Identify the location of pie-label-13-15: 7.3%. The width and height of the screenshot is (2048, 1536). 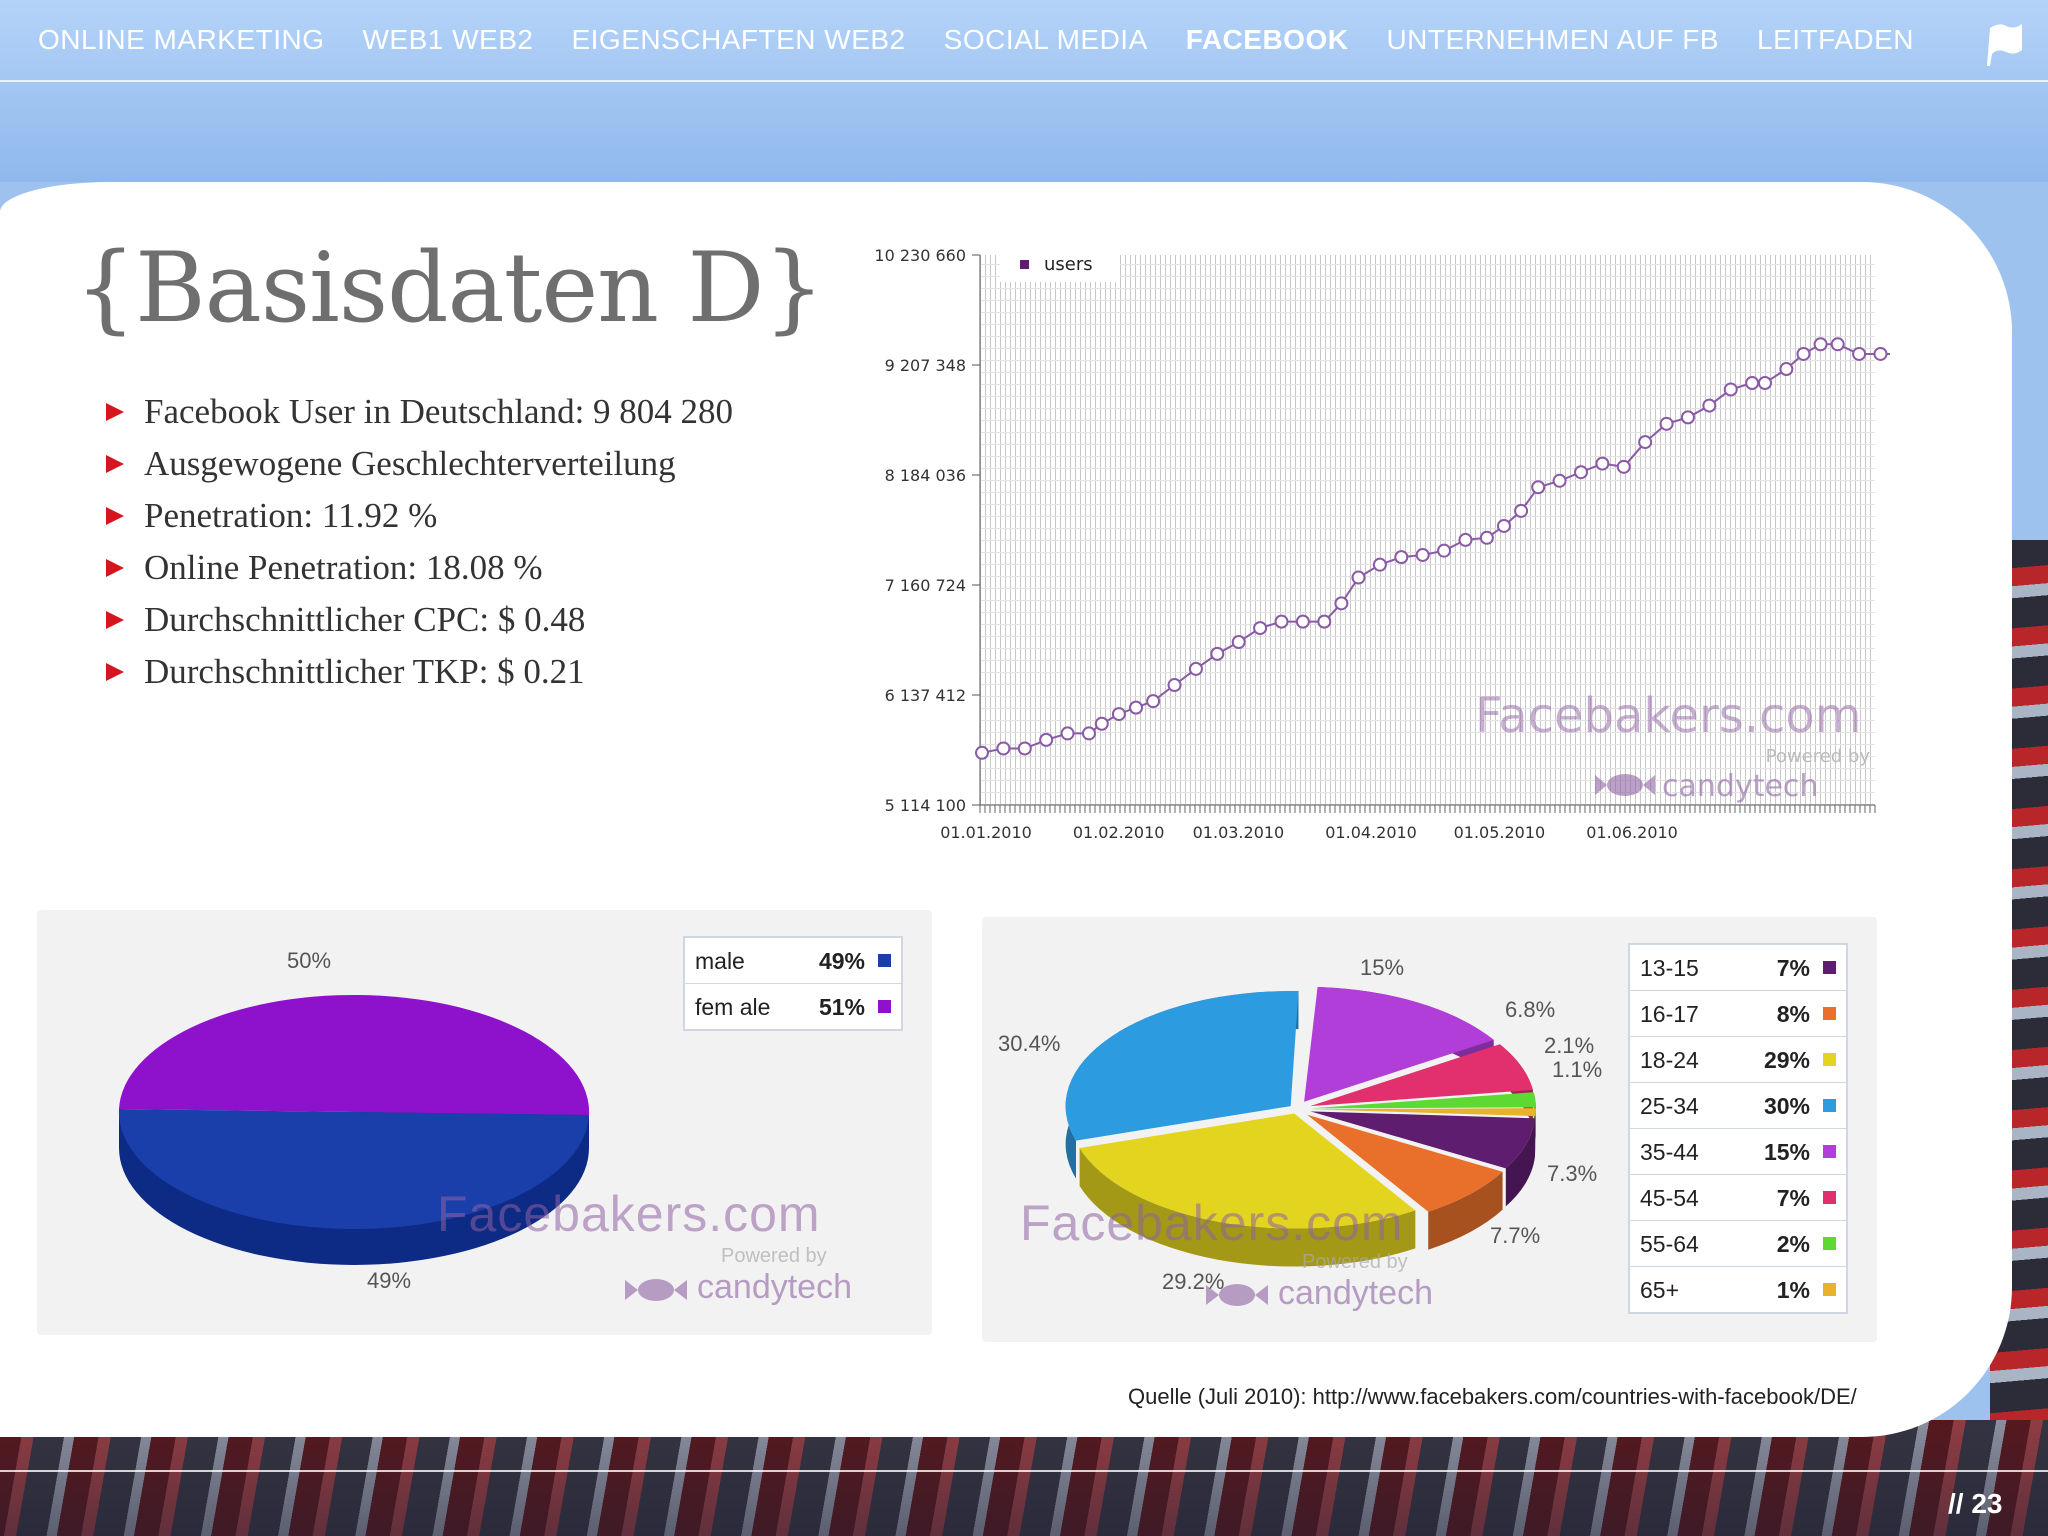
(1572, 1173).